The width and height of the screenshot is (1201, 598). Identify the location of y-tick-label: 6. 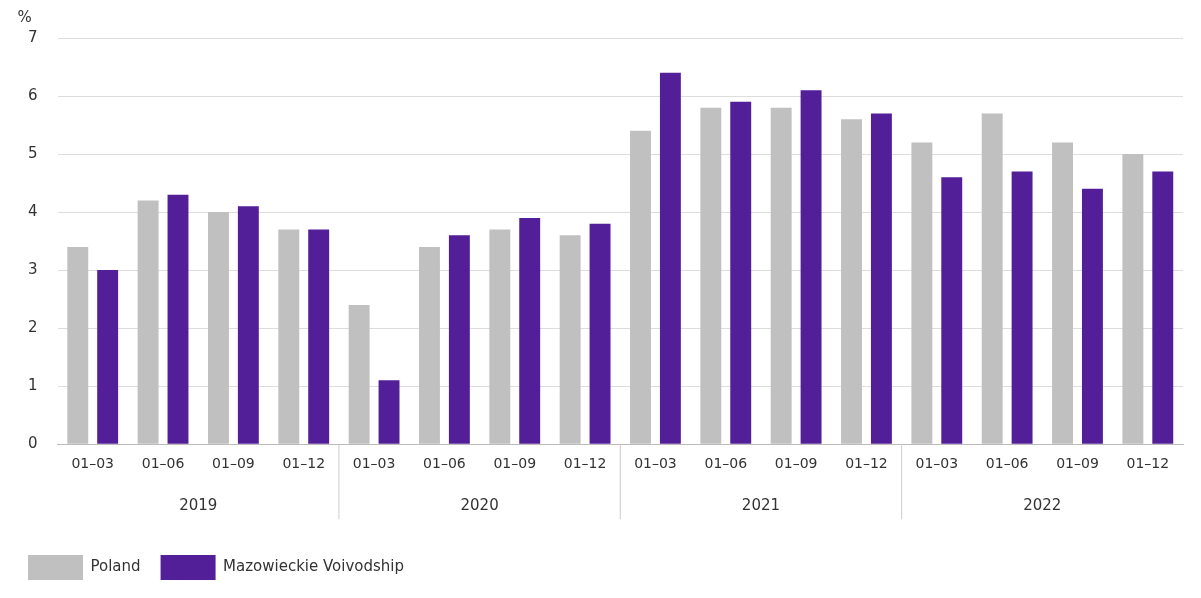
(33, 94).